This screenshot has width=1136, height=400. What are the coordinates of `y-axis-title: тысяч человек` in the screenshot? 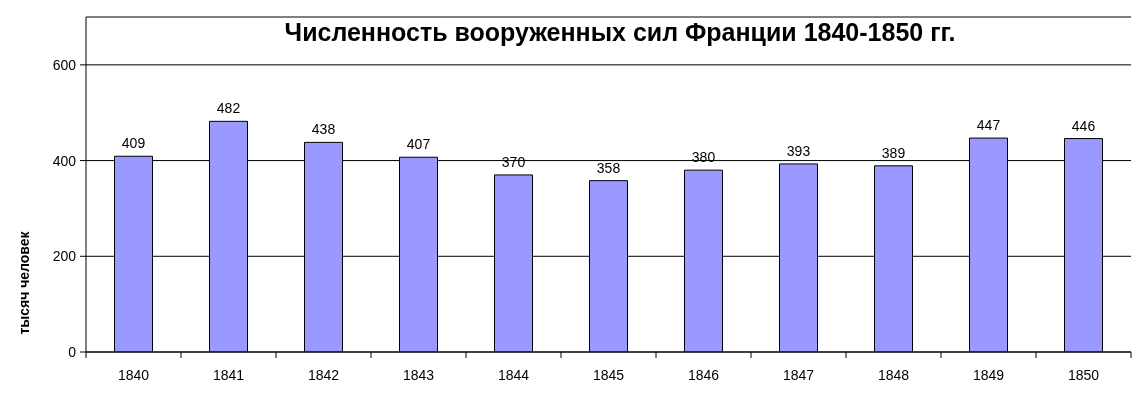 It's located at (24, 283).